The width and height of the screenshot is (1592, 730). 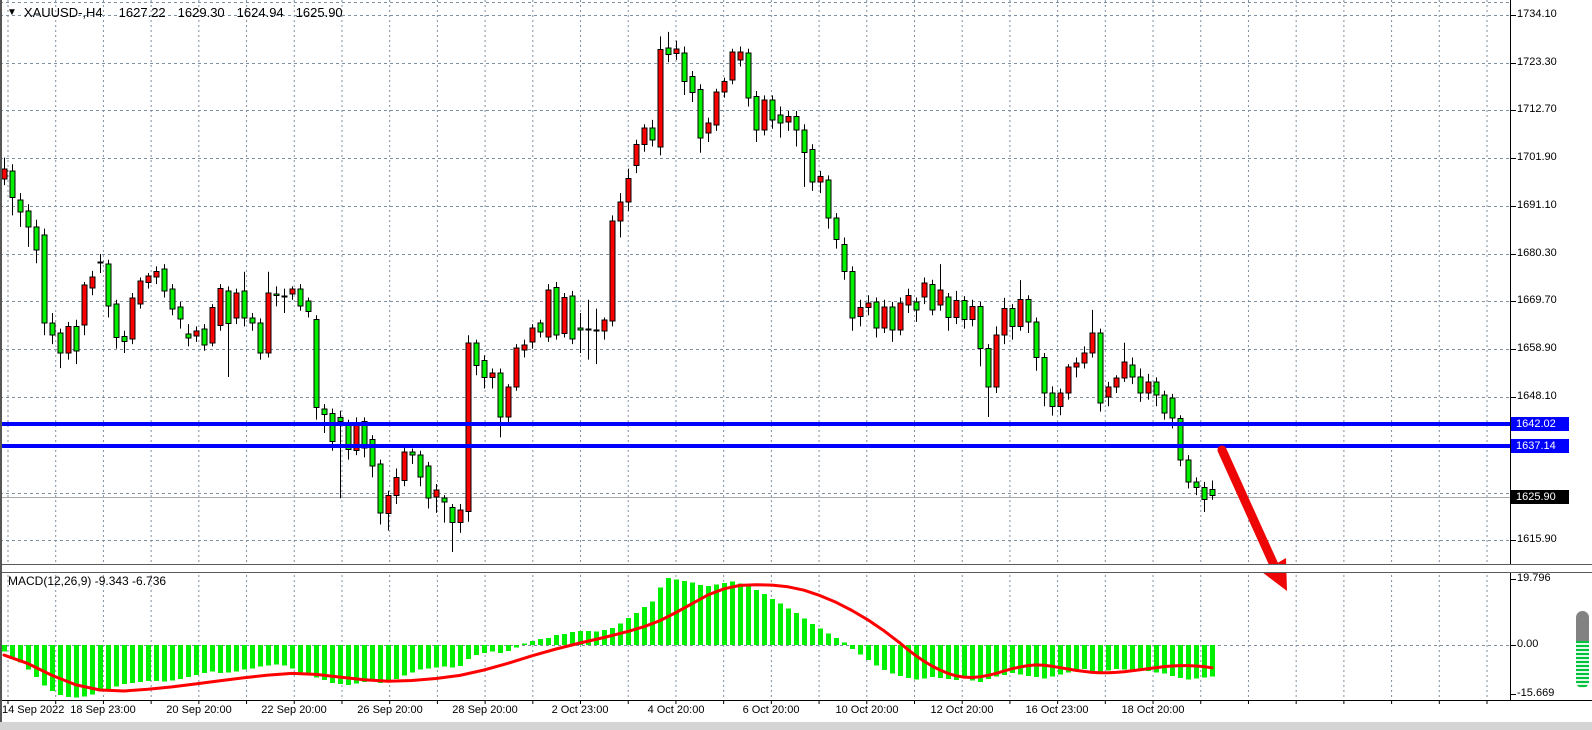 What do you see at coordinates (12, 12) in the screenshot?
I see `symbol-collapse-icon: ▼` at bounding box center [12, 12].